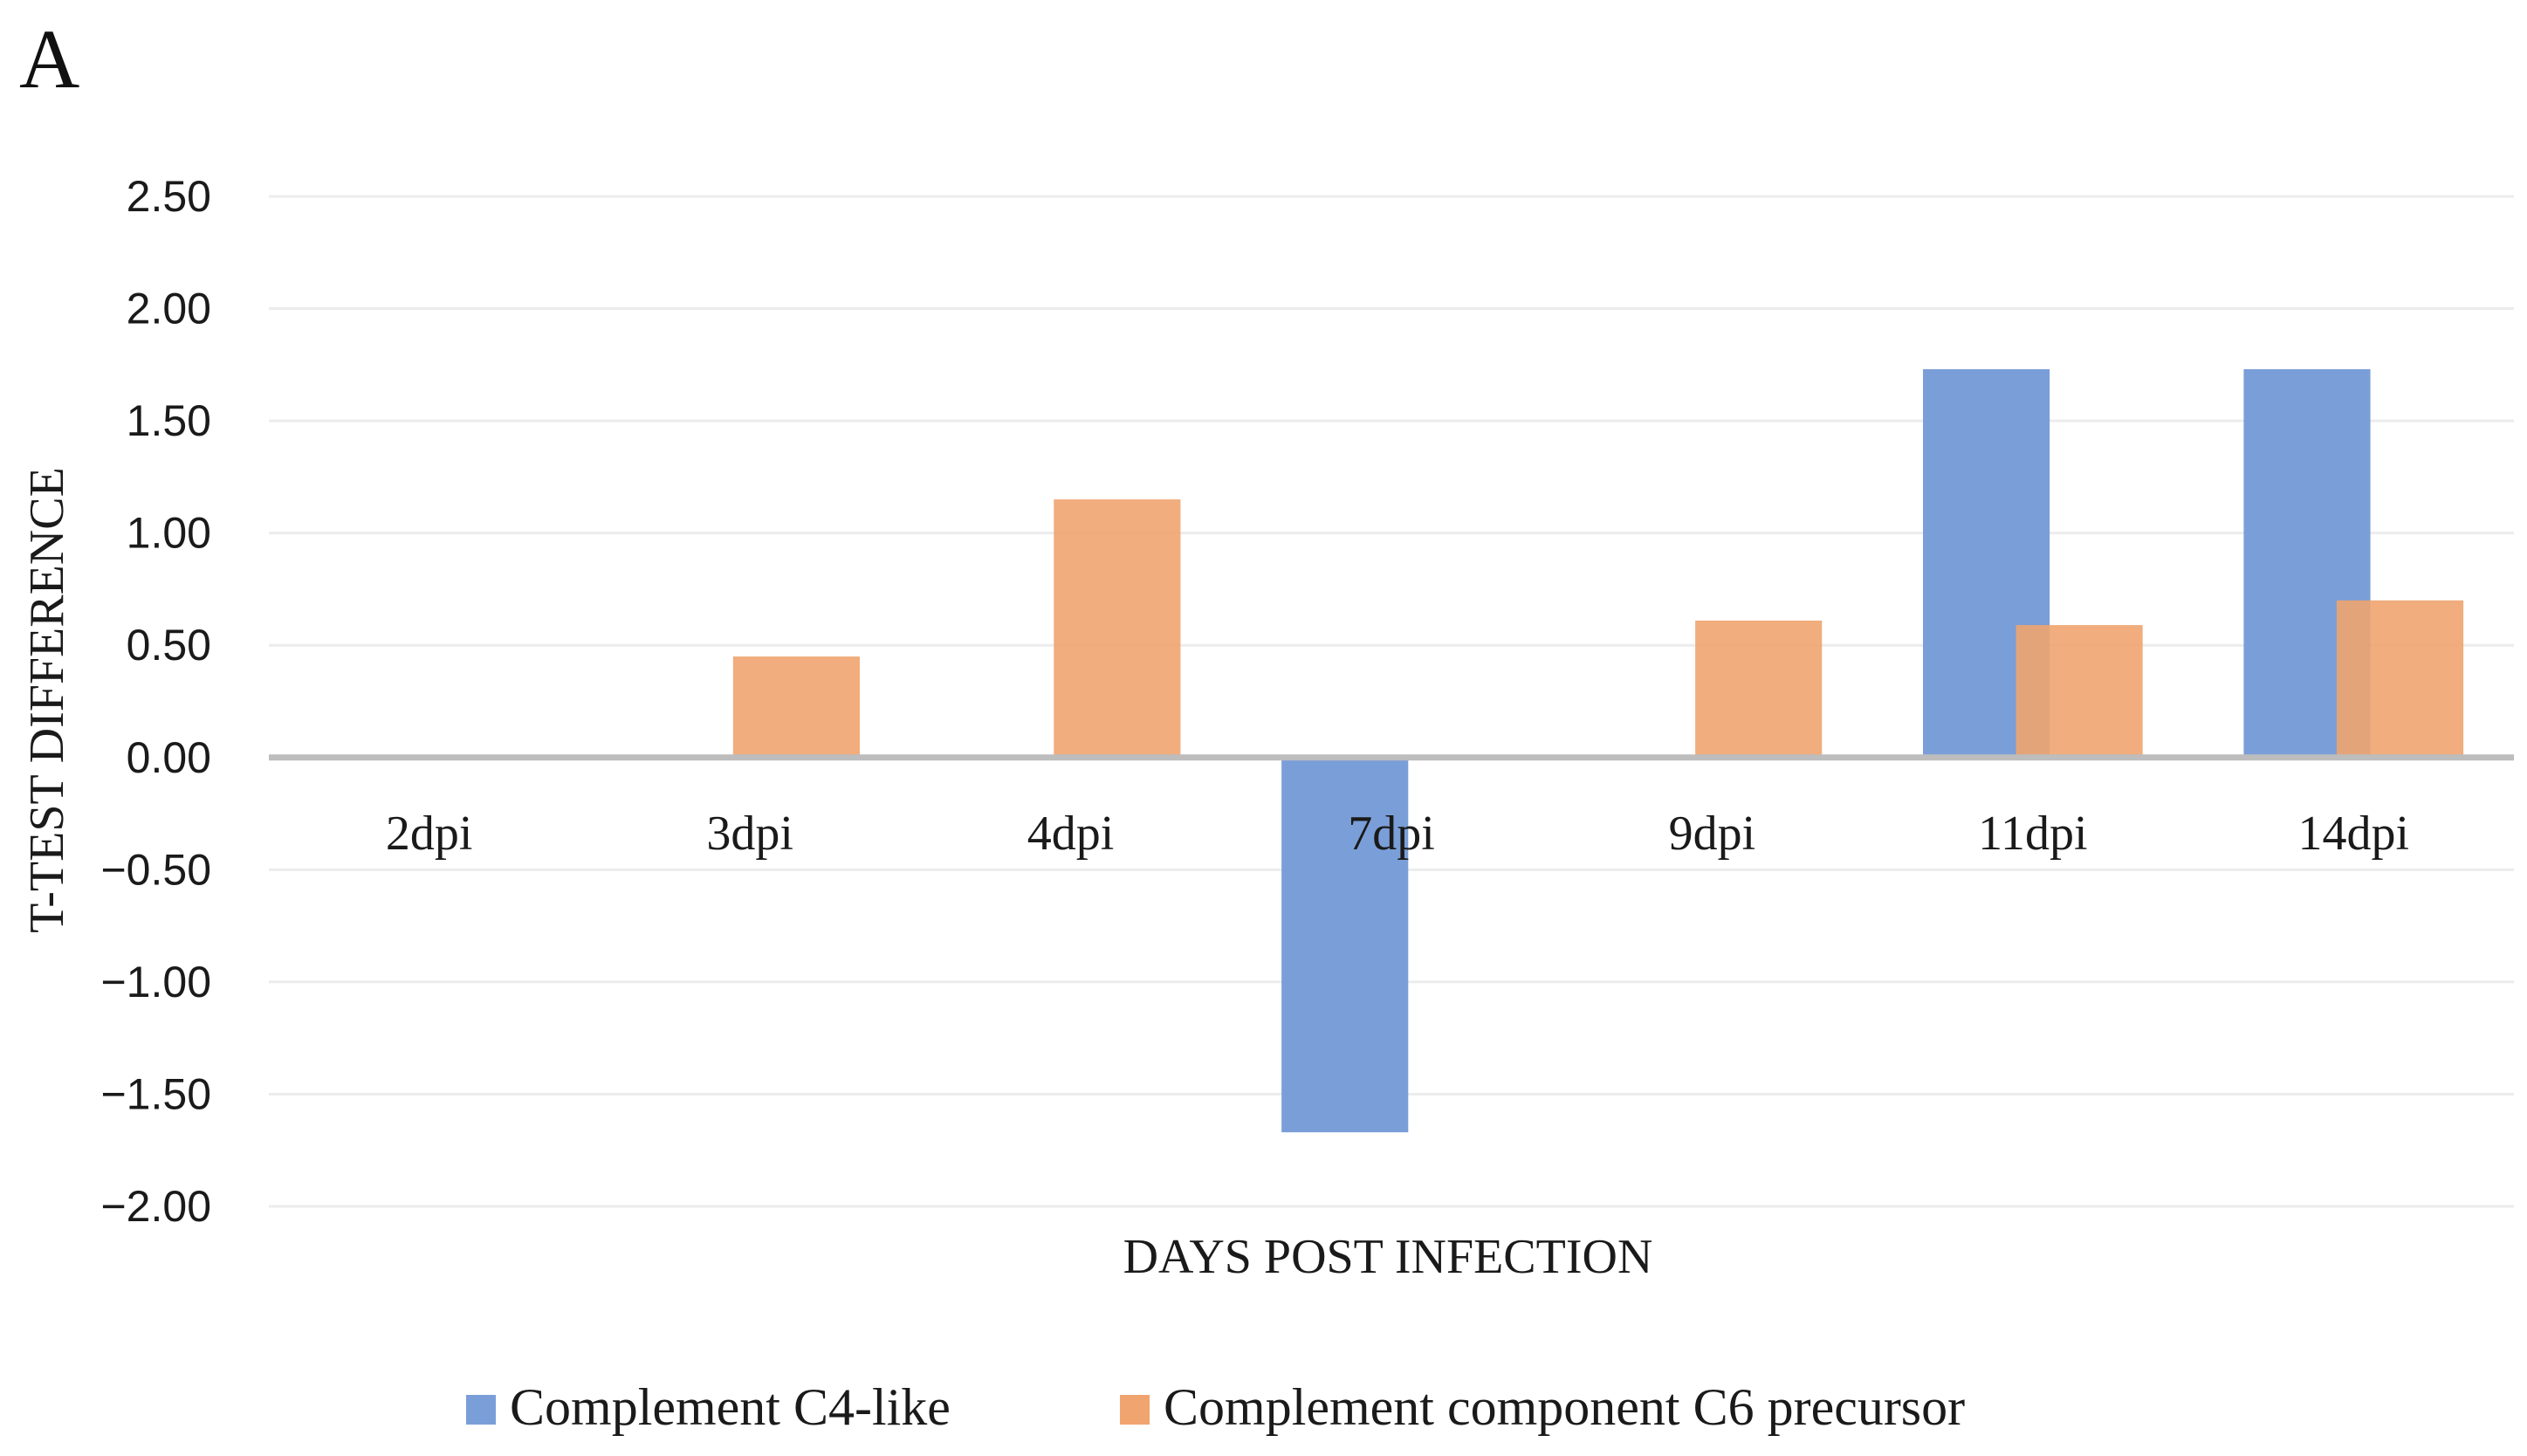  Describe the element at coordinates (169, 645) in the screenshot. I see `y-tick-label: 0.50` at that location.